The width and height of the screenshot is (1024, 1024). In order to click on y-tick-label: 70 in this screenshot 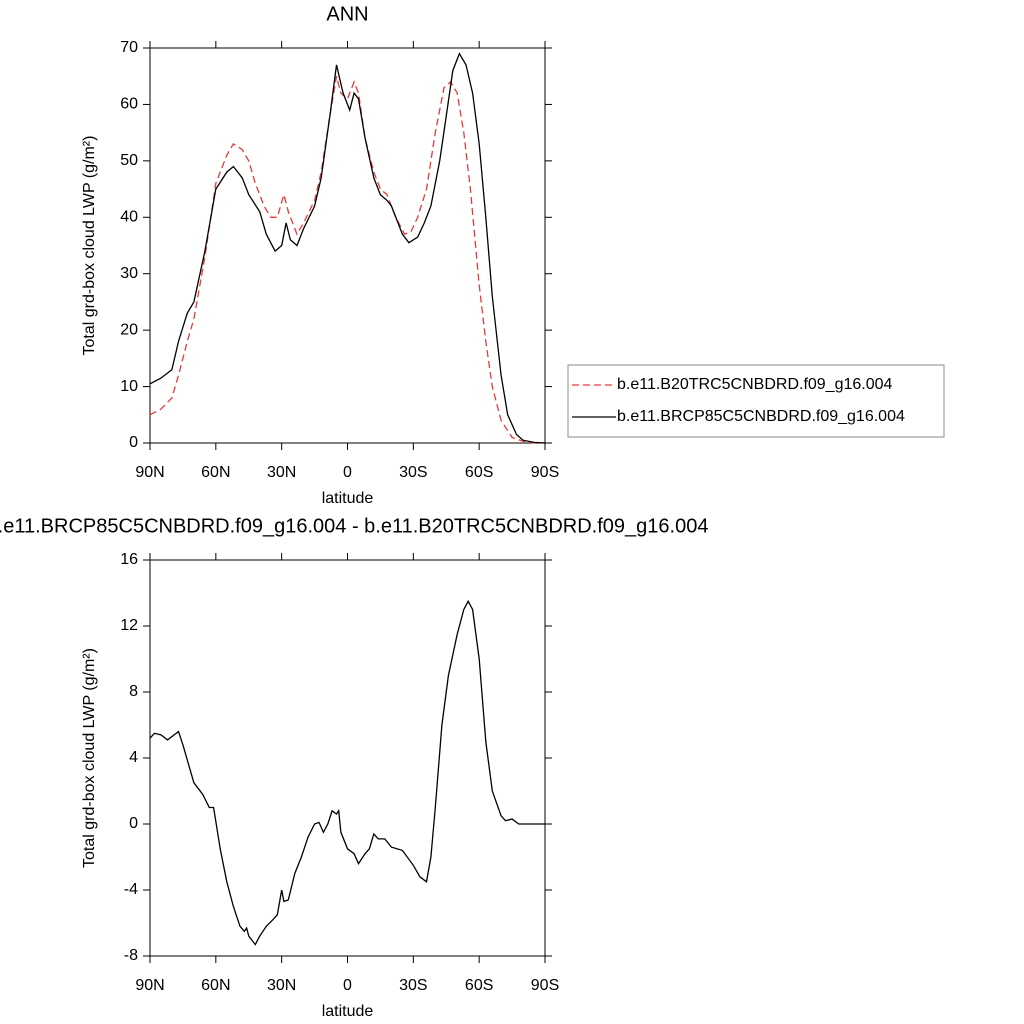, I will do `click(129, 47)`.